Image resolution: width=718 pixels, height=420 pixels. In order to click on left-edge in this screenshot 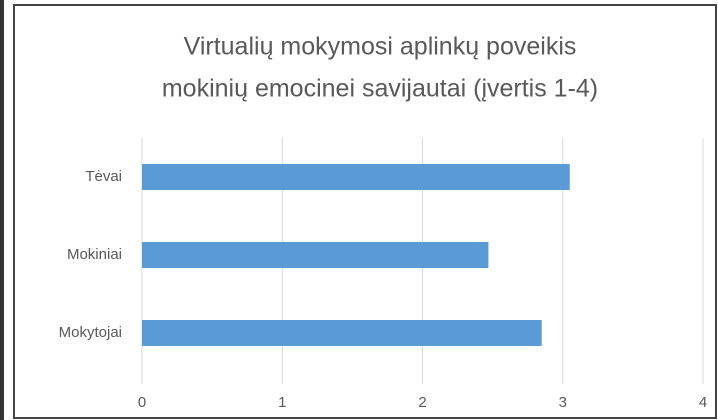, I will do `click(2, 210)`.